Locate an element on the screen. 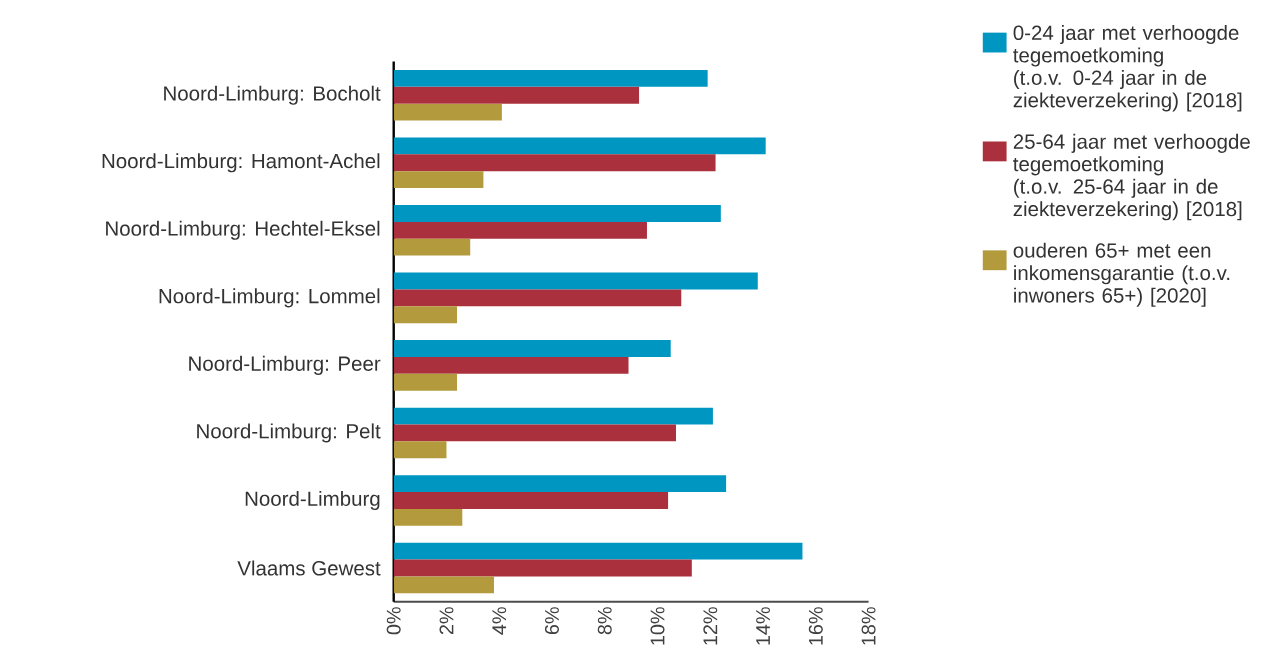 This screenshot has height=651, width=1282. x-tick-label: 18% is located at coordinates (868, 626).